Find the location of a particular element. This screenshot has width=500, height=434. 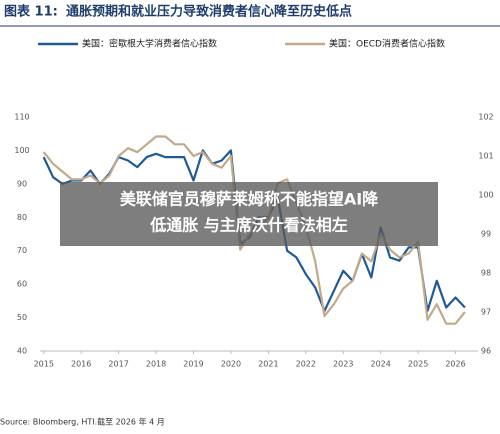

y-tick-label: 90 is located at coordinates (22, 183).